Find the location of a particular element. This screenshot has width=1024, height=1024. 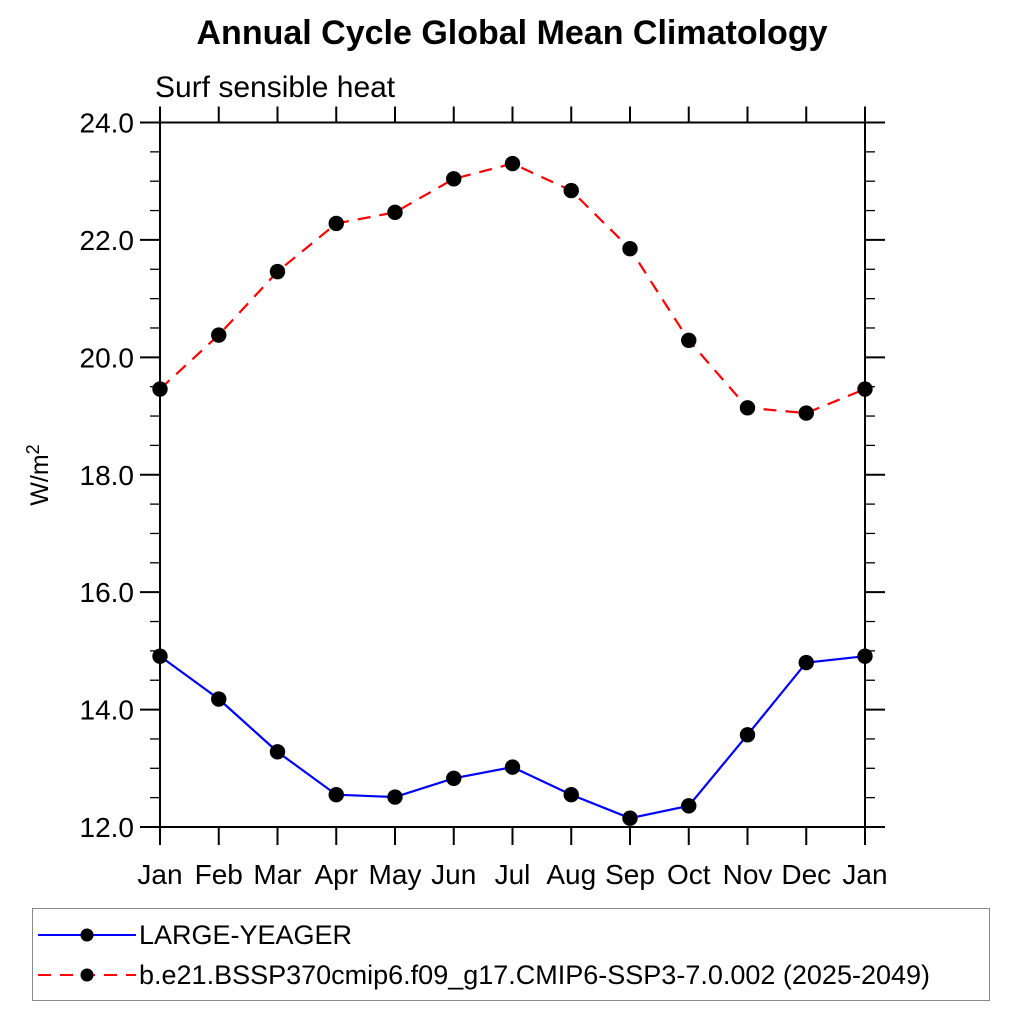

chart-title: Annual Cycle Global Mean Climatology is located at coordinates (512, 33).